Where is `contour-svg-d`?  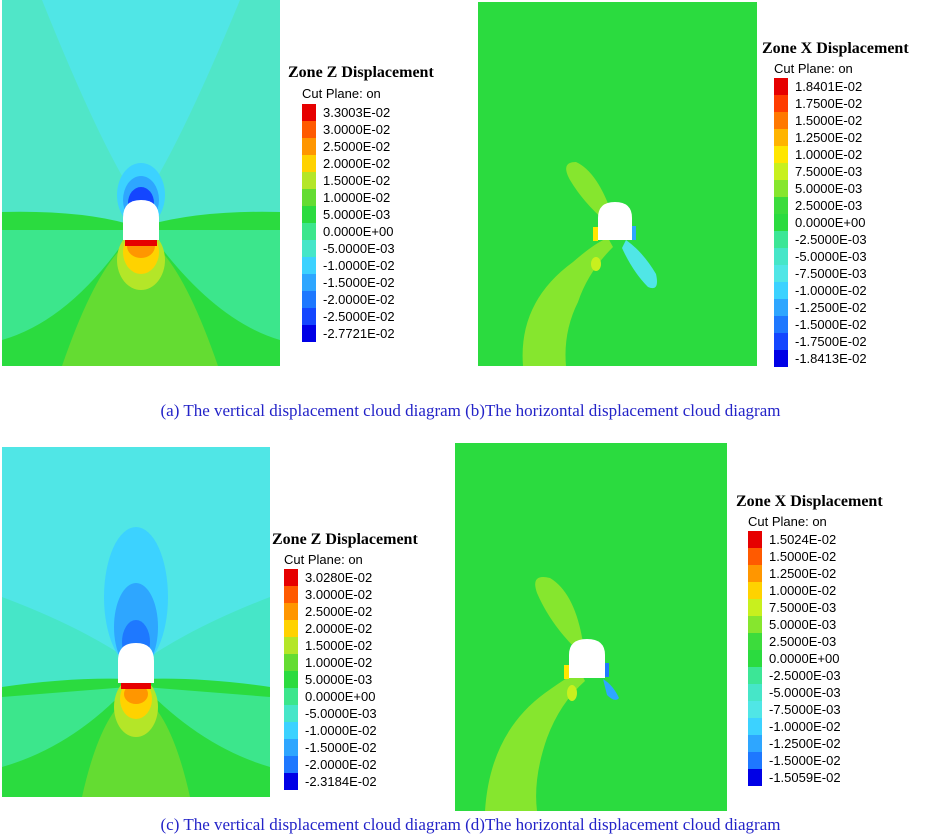
contour-svg-d is located at coordinates (591, 627).